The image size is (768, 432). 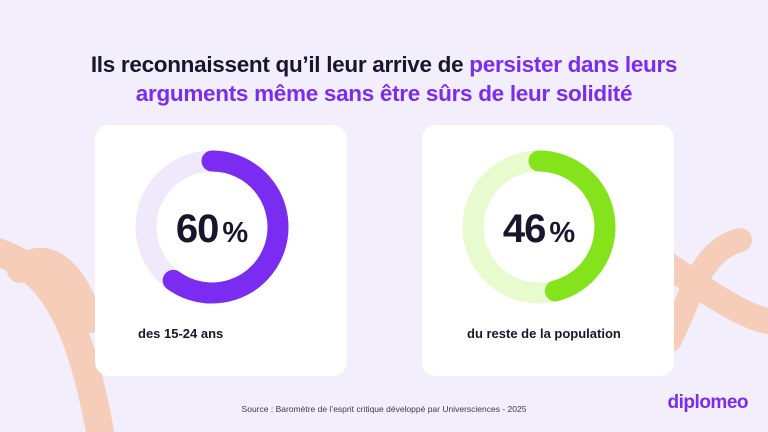 I want to click on title-highlight1: persister dans leurs, so click(x=573, y=64).